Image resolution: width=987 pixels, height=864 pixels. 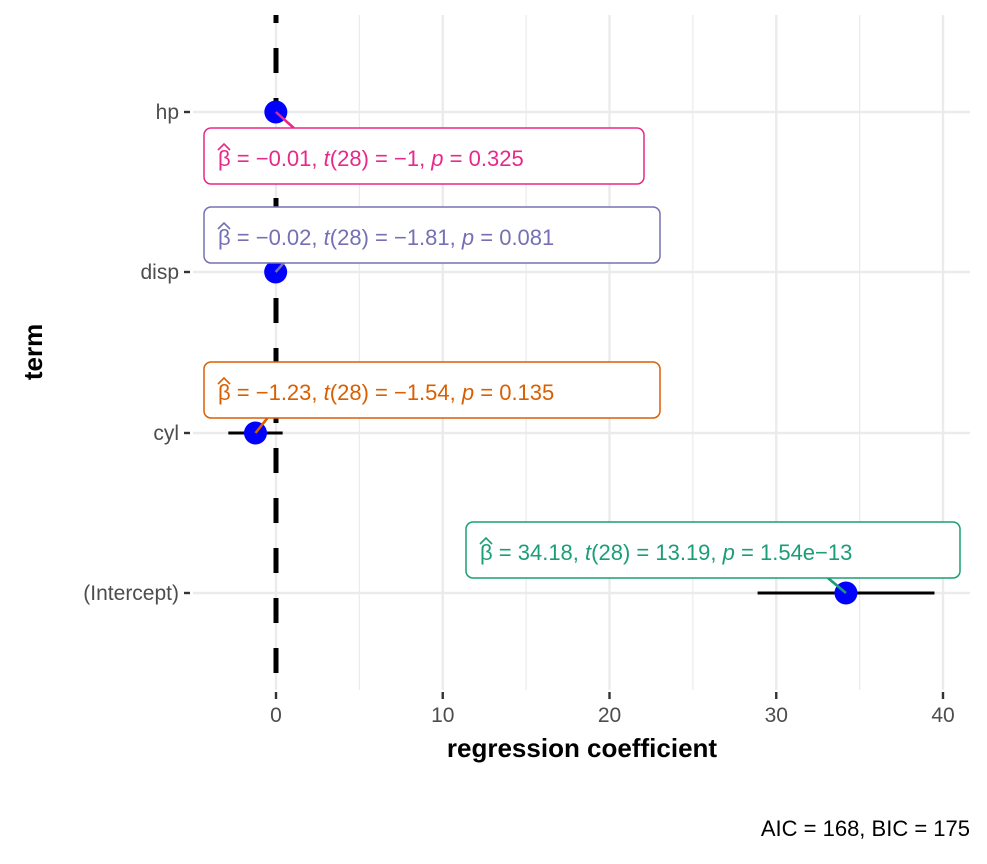 What do you see at coordinates (159, 272) in the screenshot?
I see `y-tick-label: disp` at bounding box center [159, 272].